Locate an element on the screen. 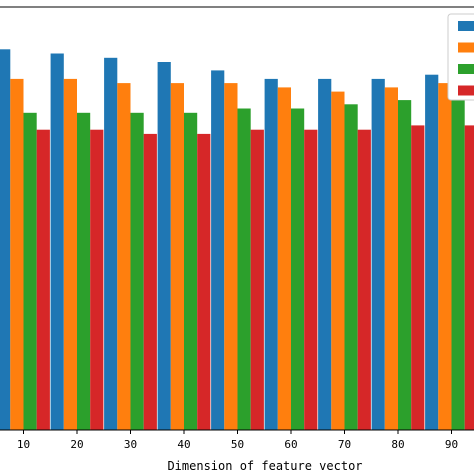 This screenshot has height=474, width=474. x-tick-label: 70 is located at coordinates (344, 444).